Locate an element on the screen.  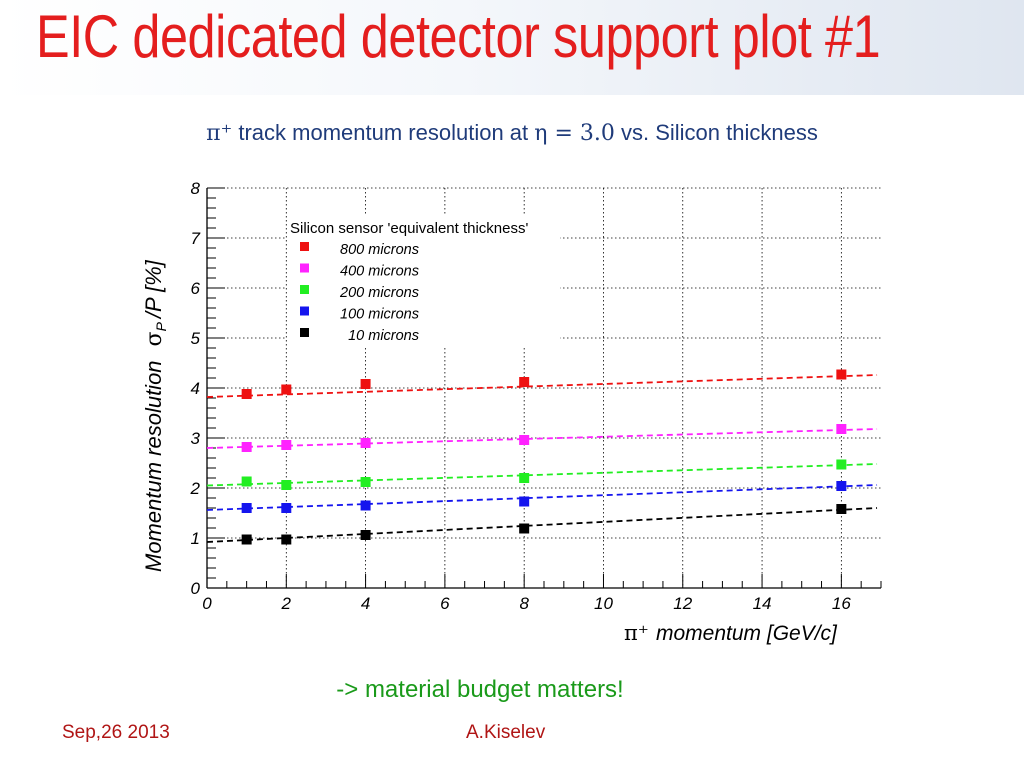
fit-lines is located at coordinates (542, 458).